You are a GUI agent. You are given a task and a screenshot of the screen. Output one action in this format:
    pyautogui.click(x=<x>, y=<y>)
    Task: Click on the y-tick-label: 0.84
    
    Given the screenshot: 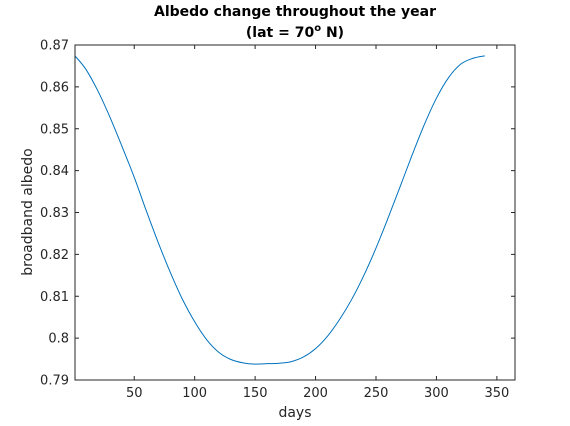 What is the action you would take?
    pyautogui.click(x=54, y=171)
    